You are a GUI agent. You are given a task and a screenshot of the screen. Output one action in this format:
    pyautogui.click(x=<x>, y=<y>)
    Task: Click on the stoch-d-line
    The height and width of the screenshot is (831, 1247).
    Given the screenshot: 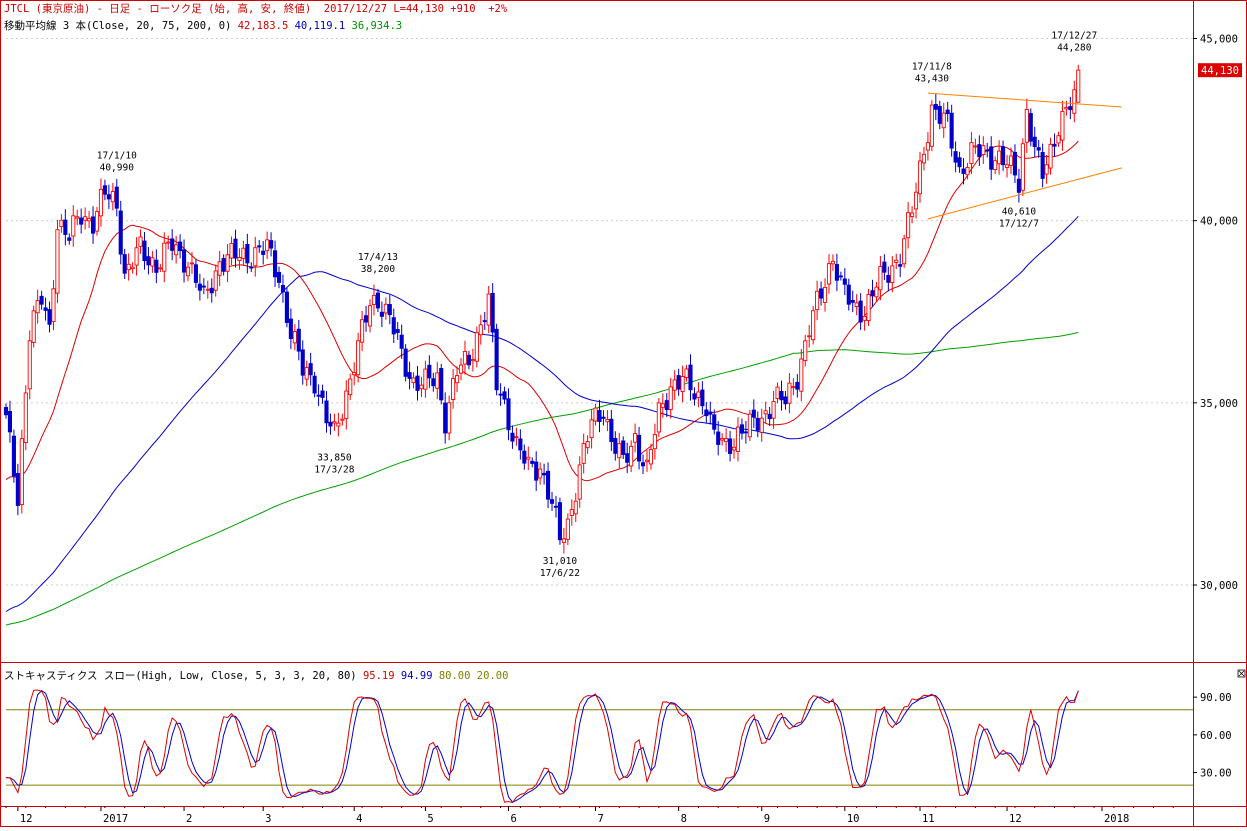 What is the action you would take?
    pyautogui.click(x=542, y=746)
    